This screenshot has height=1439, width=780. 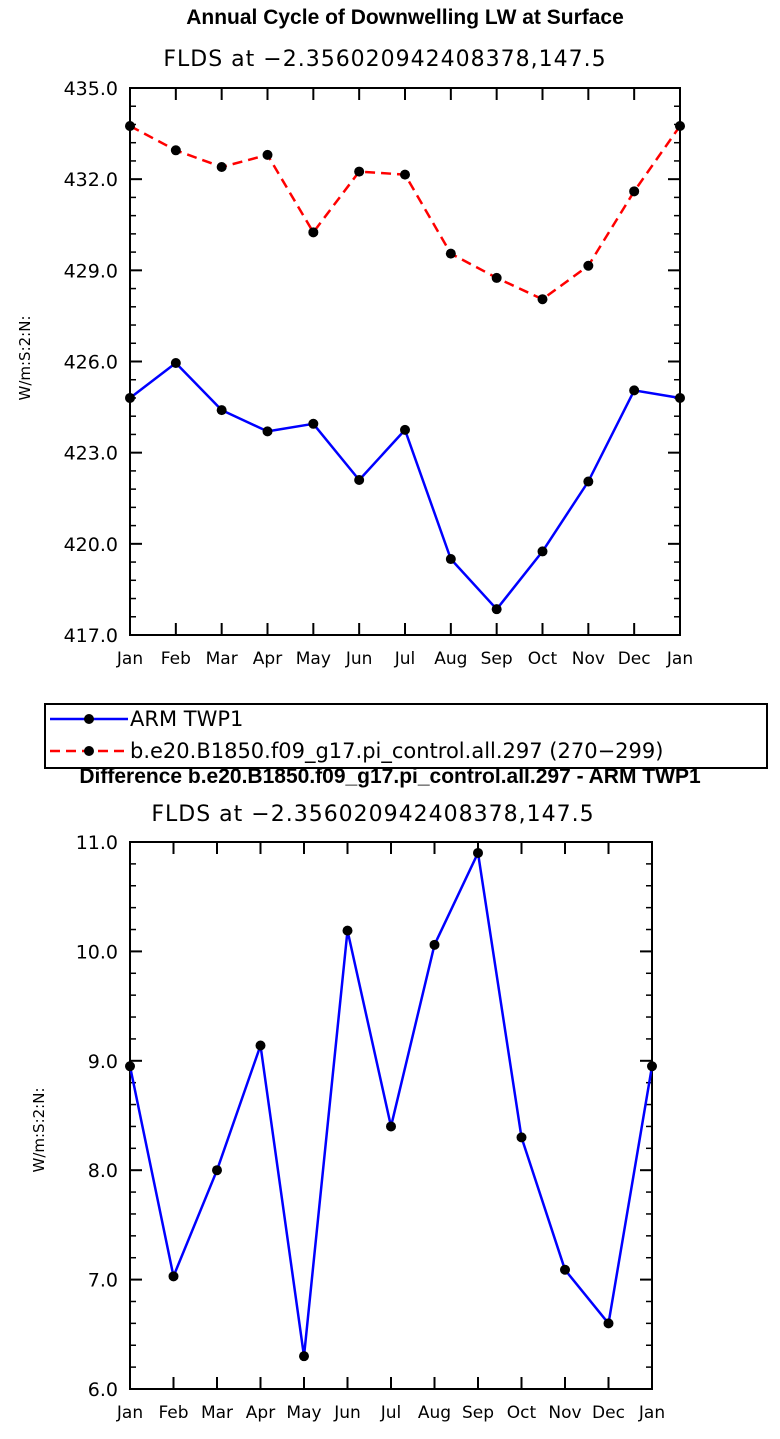 I want to click on chart-2-xtick-label: Jun, so click(x=347, y=1413).